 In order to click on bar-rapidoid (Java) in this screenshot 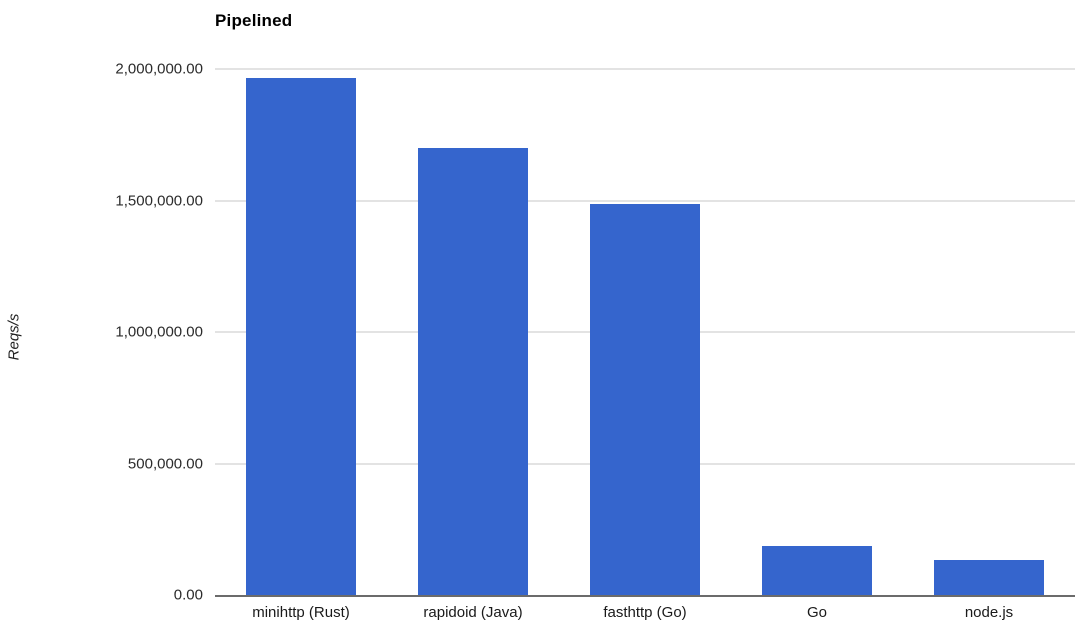, I will do `click(473, 371)`.